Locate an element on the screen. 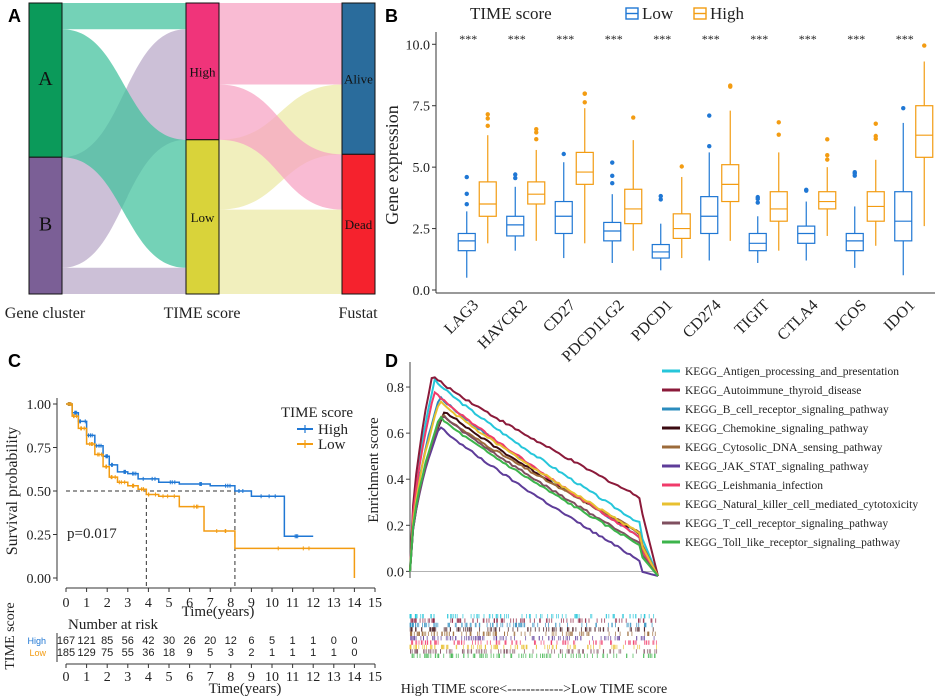 The height and width of the screenshot is (696, 941). x-tick-label-lag3: LAG3 is located at coordinates (461, 317).